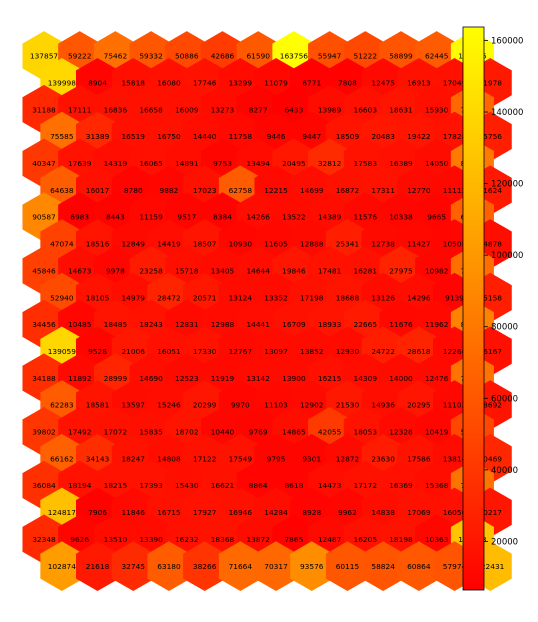  What do you see at coordinates (455, 512) in the screenshot?
I see `hex-value-label: 16056` at bounding box center [455, 512].